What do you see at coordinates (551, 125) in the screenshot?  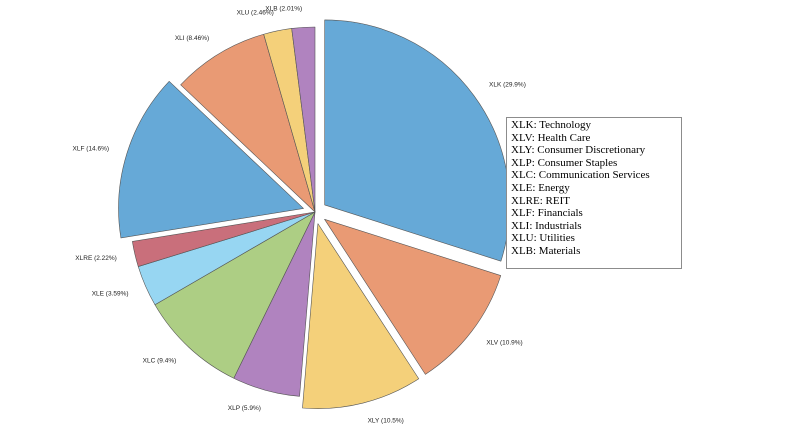 I see `legend-item-xlk: XLK: Technology` at bounding box center [551, 125].